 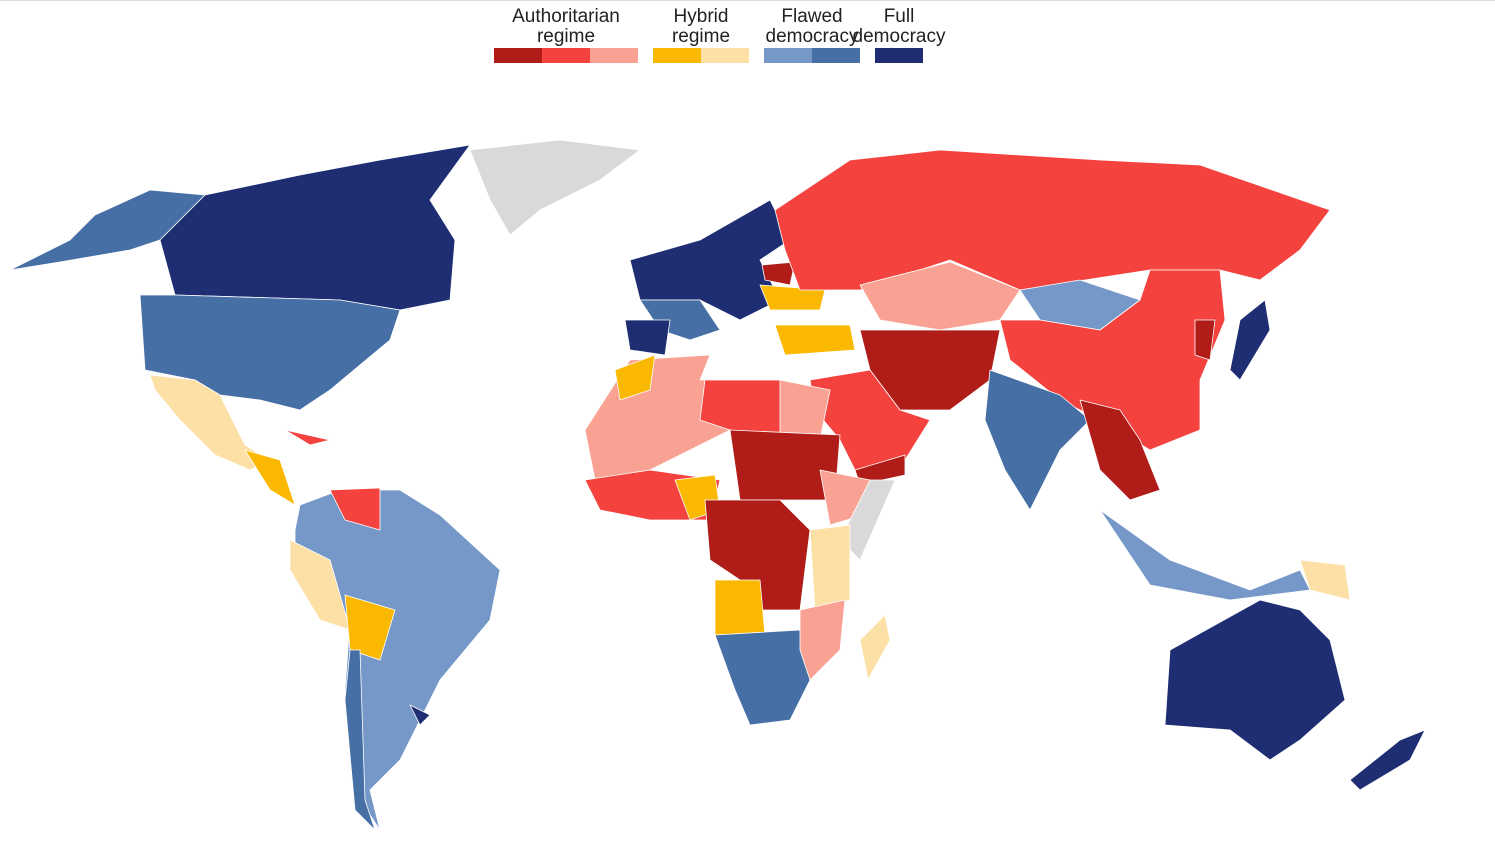 I want to click on top-border, so click(x=747, y=0).